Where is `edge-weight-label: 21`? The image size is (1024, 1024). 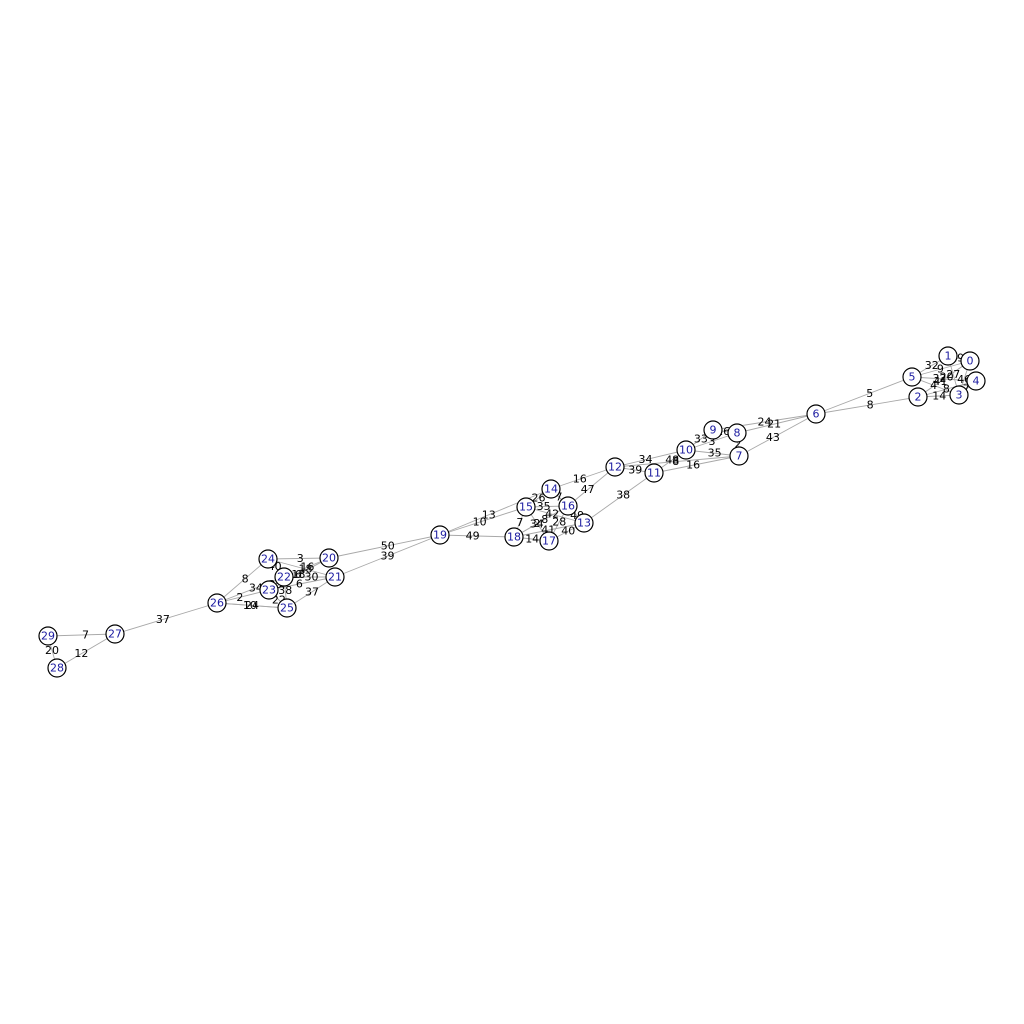 edge-weight-label: 21 is located at coordinates (774, 424).